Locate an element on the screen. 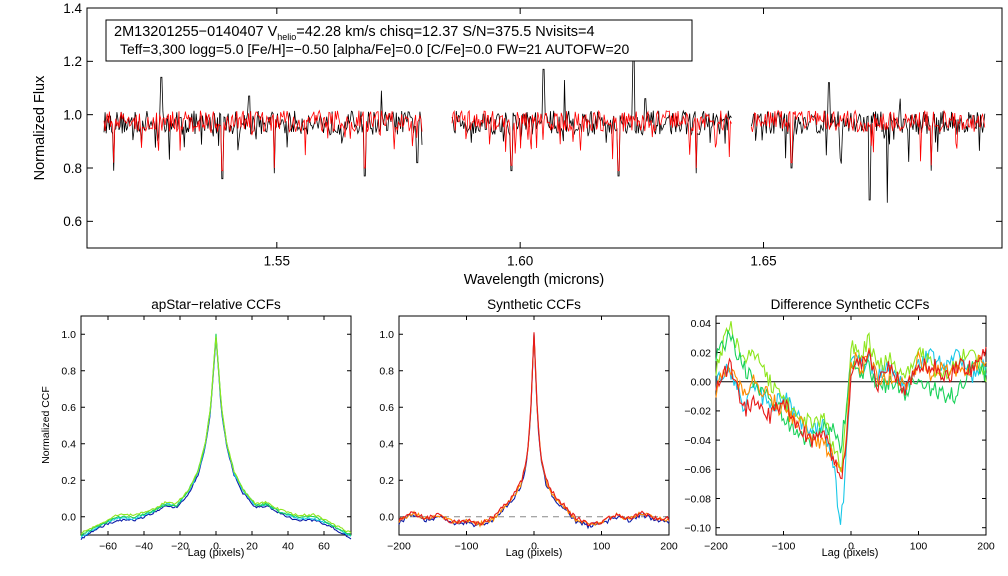 The width and height of the screenshot is (1008, 576). synthetic-ccf-y-tick-label: 1.0 is located at coordinates (386, 335).